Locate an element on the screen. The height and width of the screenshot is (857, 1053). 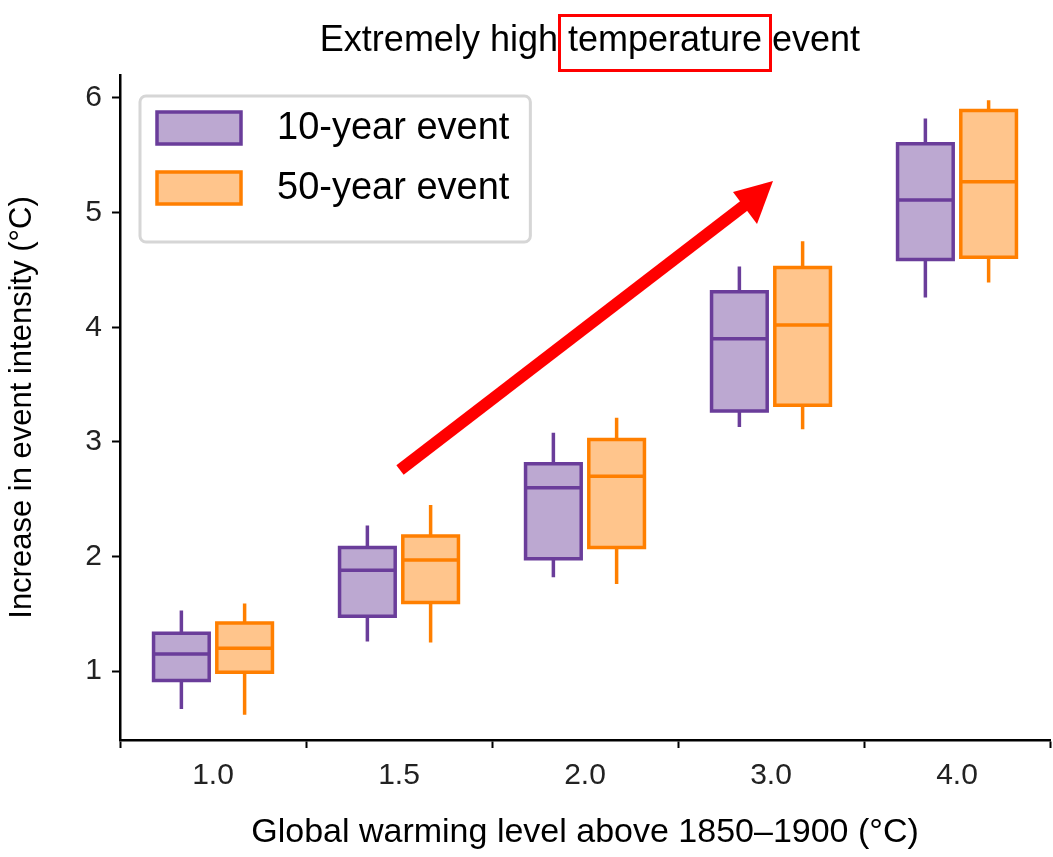
y-tick-label: 6 is located at coordinates (93, 96).